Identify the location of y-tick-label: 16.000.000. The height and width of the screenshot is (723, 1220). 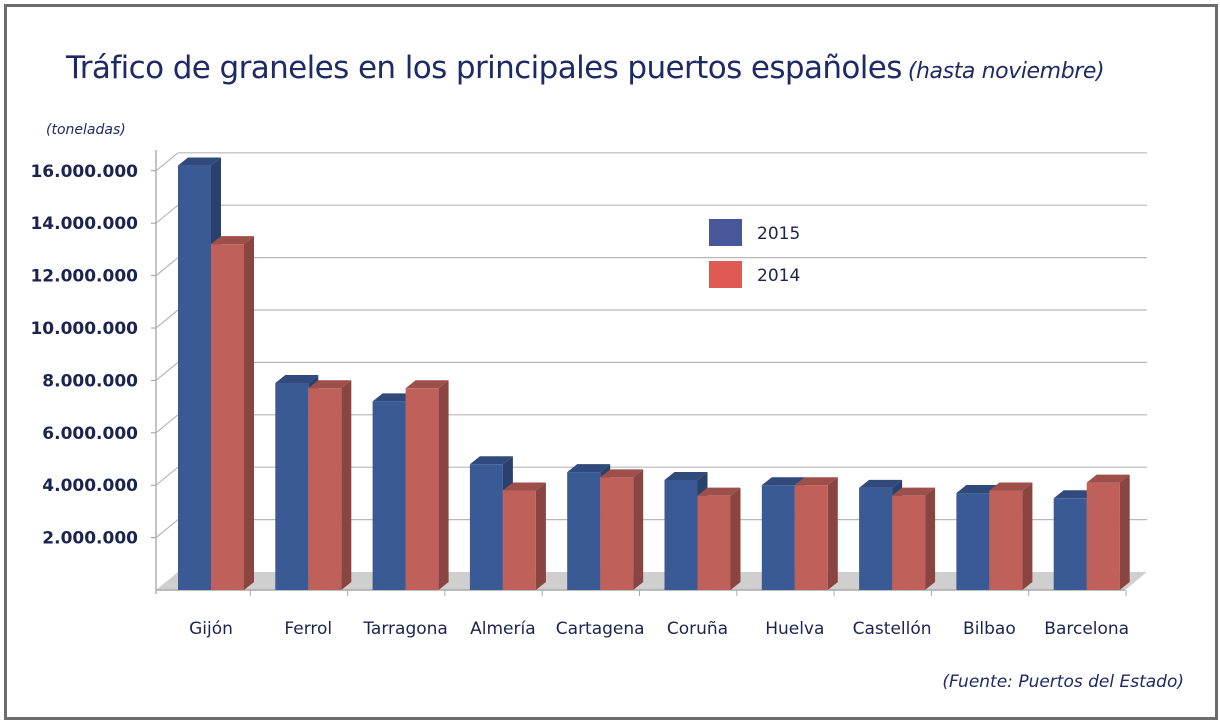
(84, 172).